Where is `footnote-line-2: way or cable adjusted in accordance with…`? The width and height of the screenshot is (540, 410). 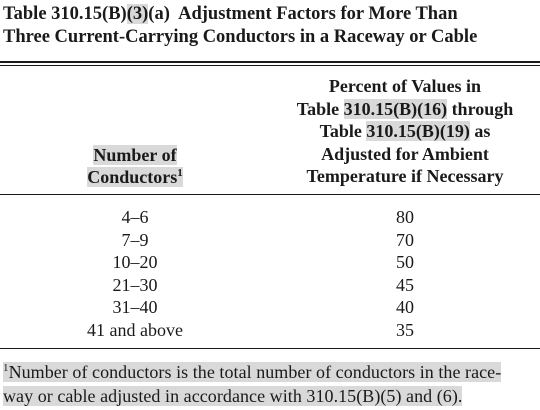
footnote-line-2: way or cable adjusted in accordance with… is located at coordinates (270, 396).